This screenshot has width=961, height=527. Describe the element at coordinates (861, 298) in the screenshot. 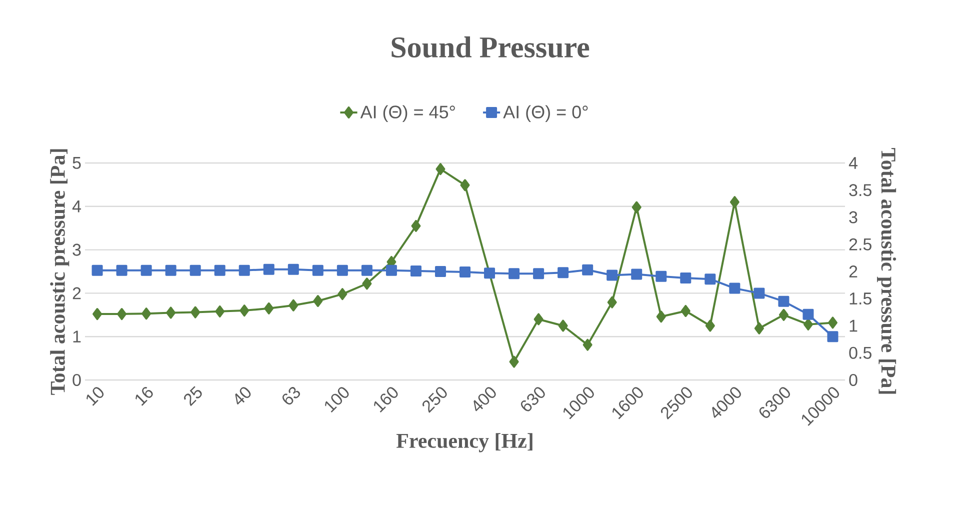

I see `y2-tick-label: 1.5` at that location.